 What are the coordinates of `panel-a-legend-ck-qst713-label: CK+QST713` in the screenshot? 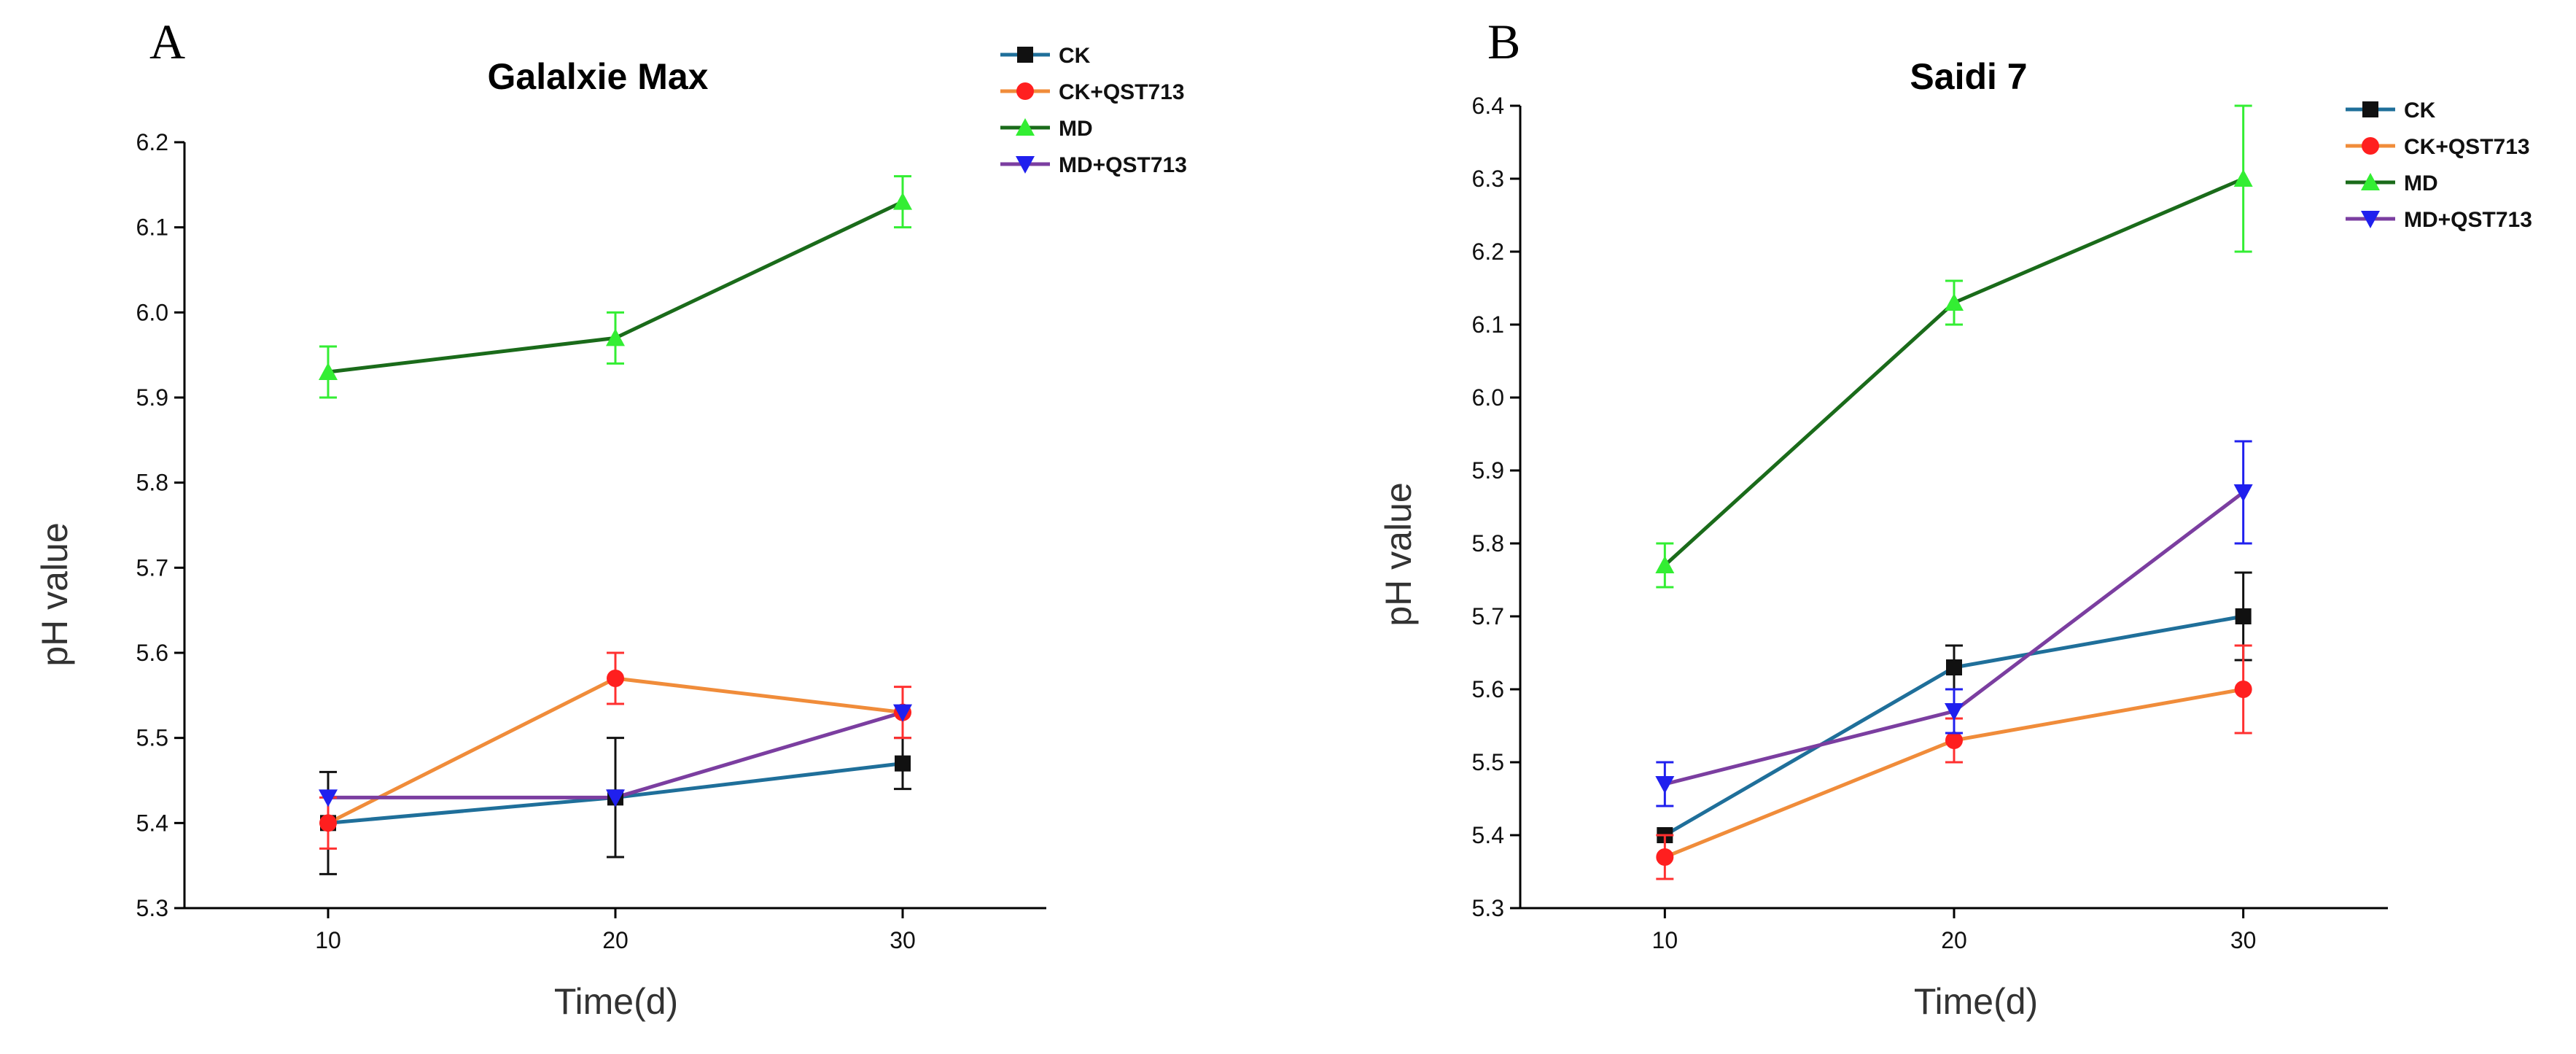 It's located at (1122, 92).